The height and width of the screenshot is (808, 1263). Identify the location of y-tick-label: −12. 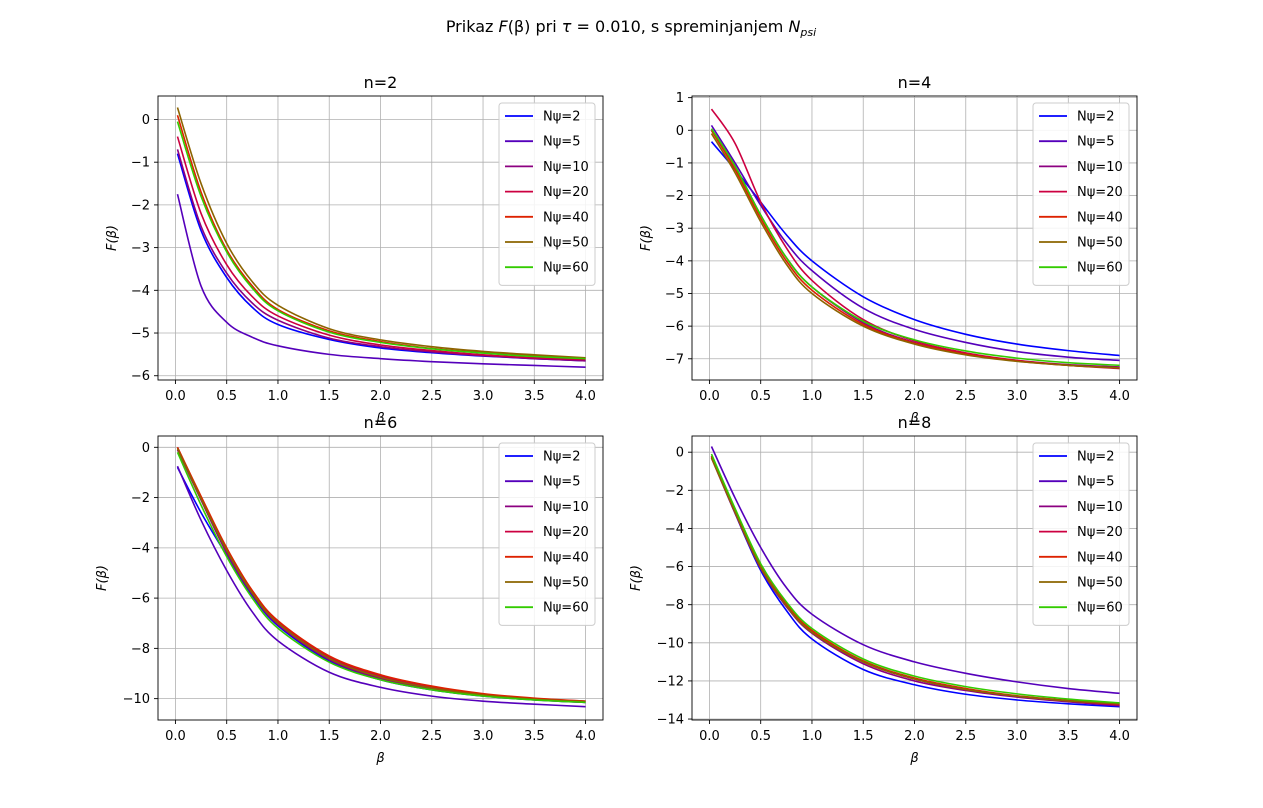
(670, 681).